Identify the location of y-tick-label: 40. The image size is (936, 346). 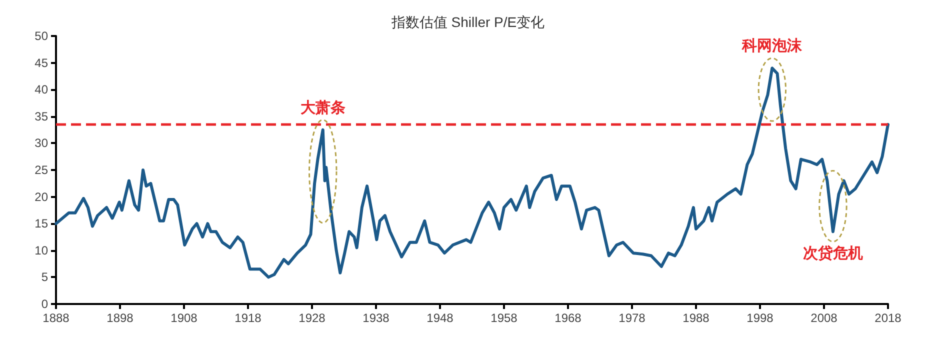
(41, 89).